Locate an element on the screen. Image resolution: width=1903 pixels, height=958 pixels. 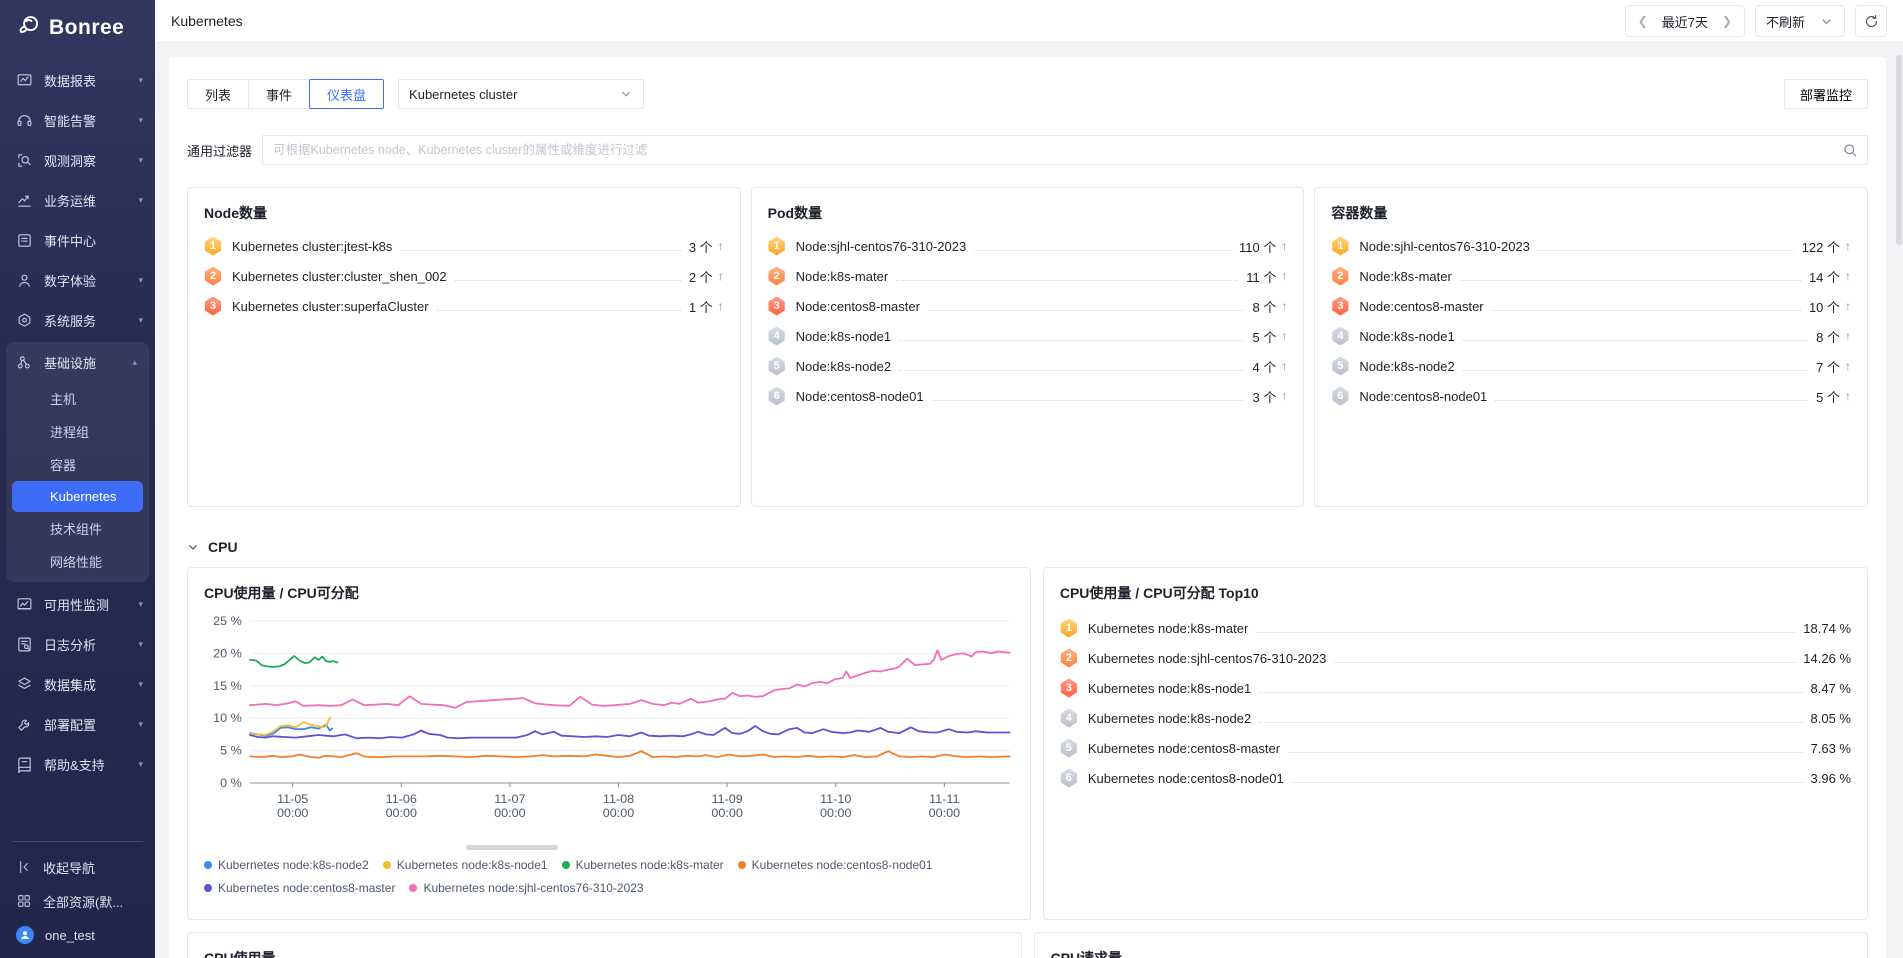
sidebar-item-智能告警: 智能告警 ▾ is located at coordinates (77, 120).